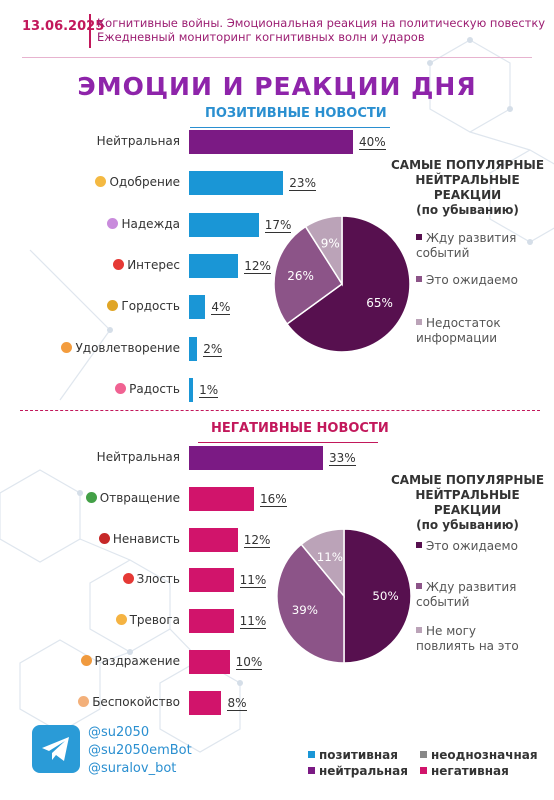  I want to click on trophy-icon, so click(113, 306).